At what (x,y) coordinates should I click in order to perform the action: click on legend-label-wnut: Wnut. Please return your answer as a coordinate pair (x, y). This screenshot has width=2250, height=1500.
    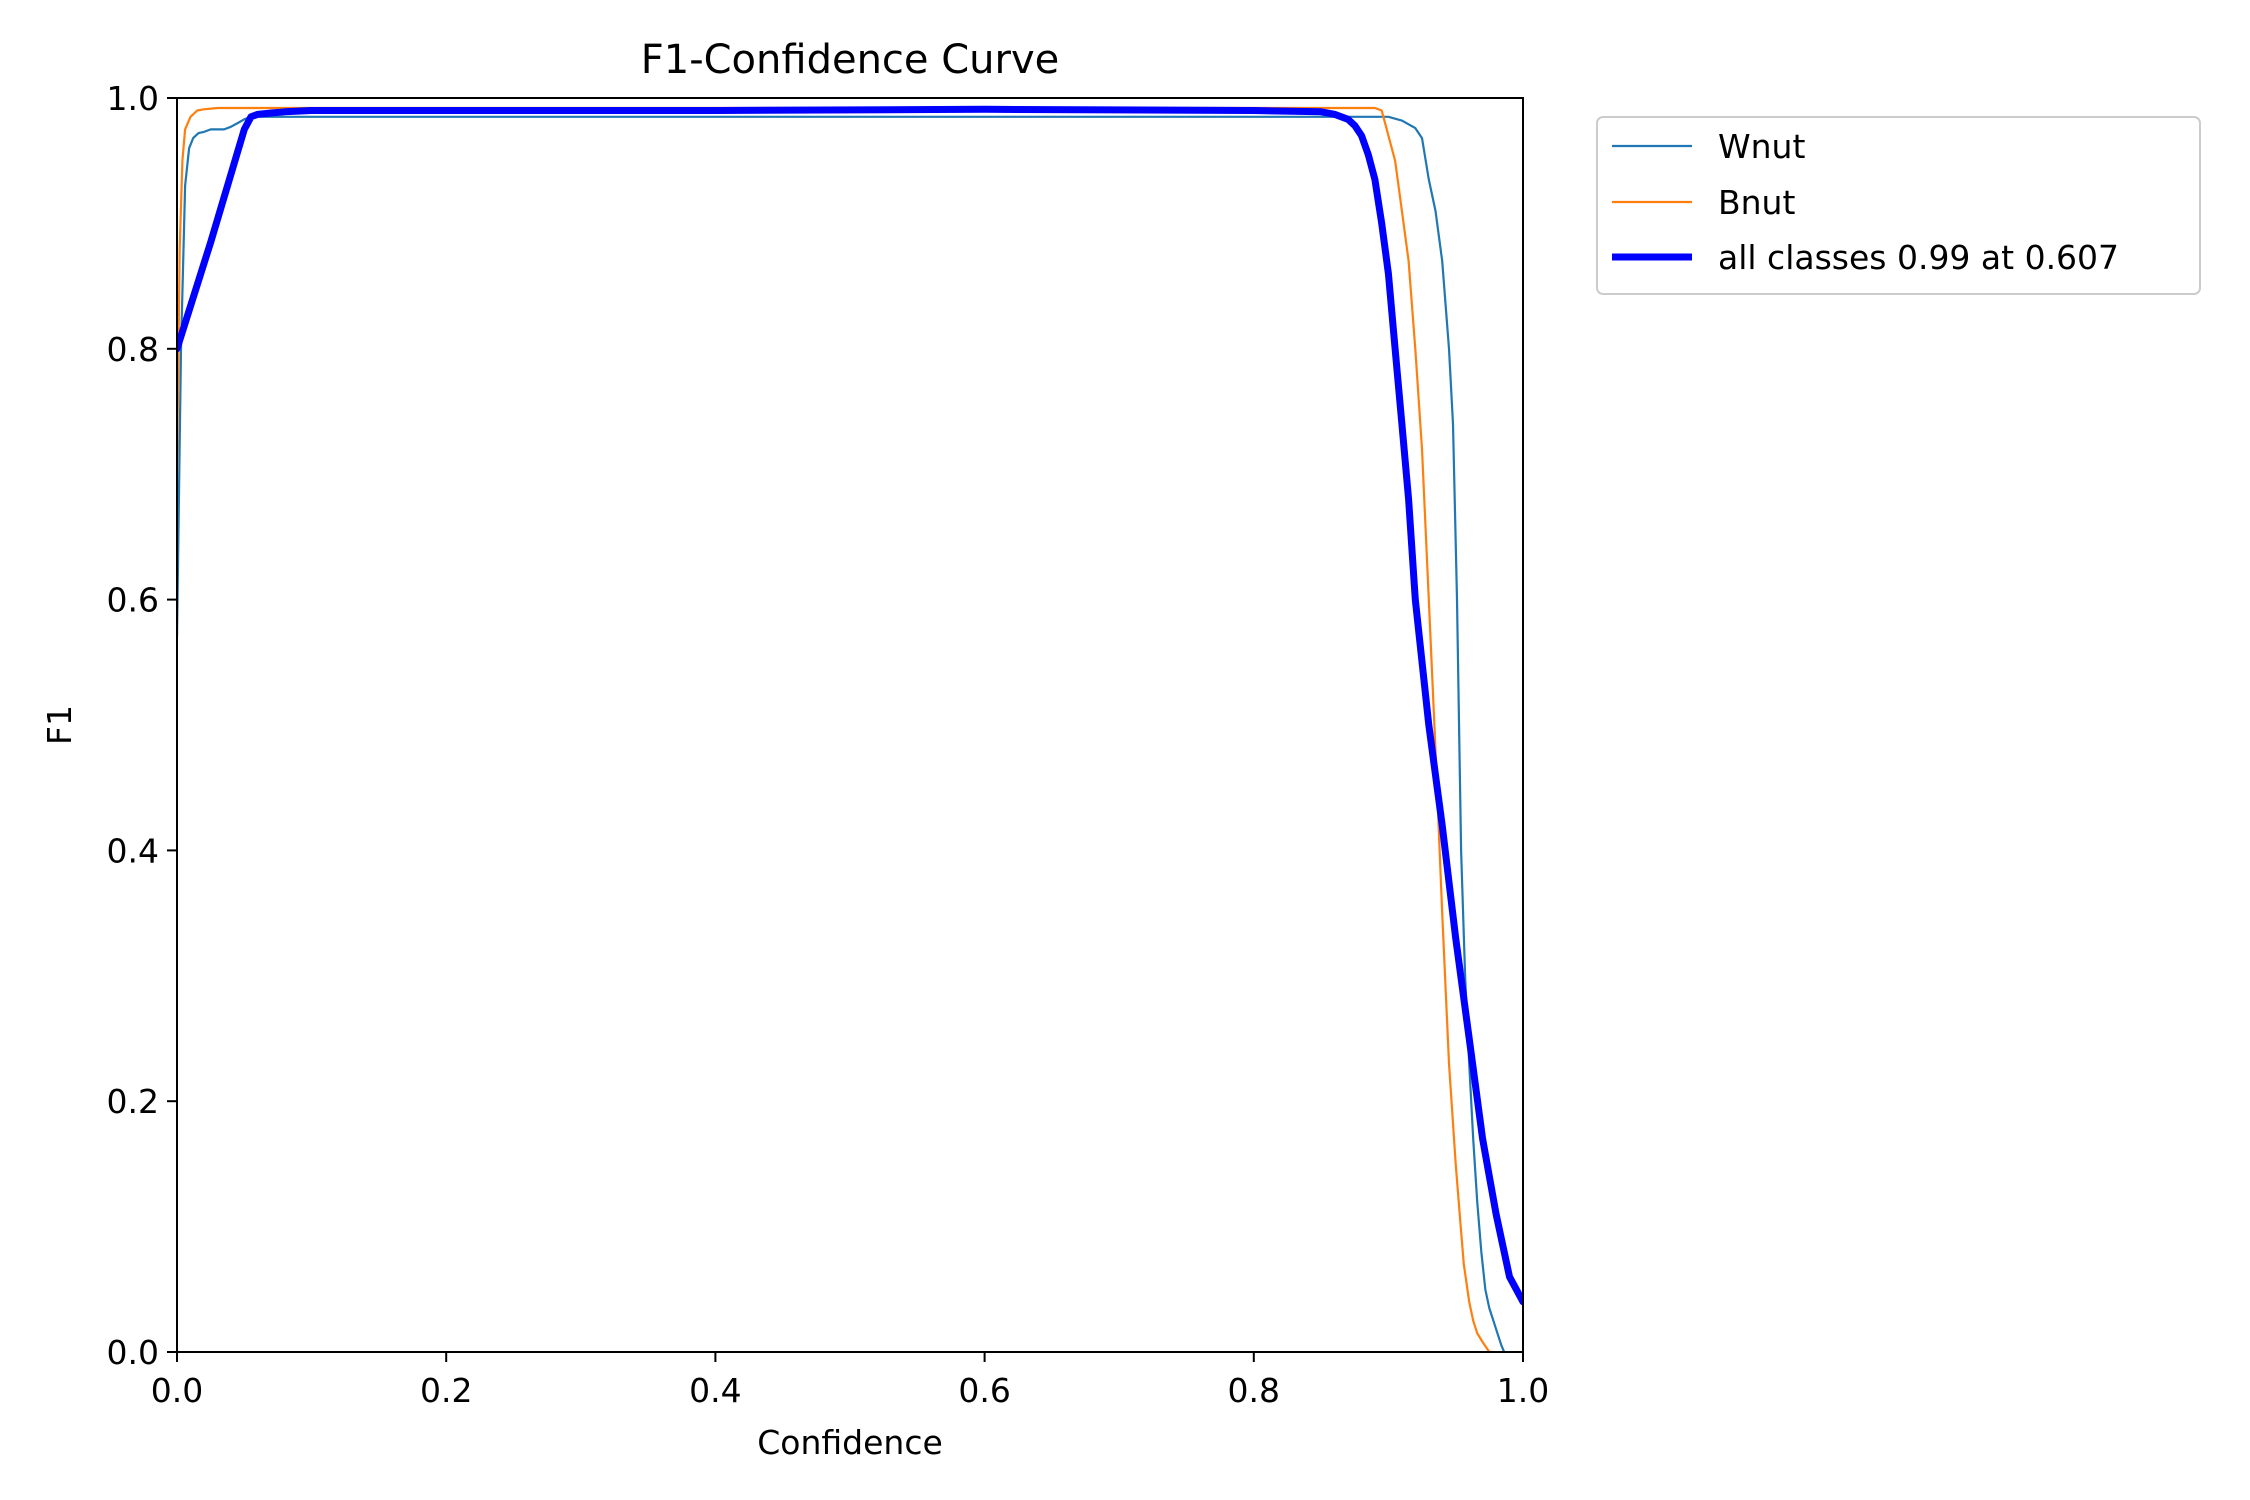
    Looking at the image, I should click on (1761, 146).